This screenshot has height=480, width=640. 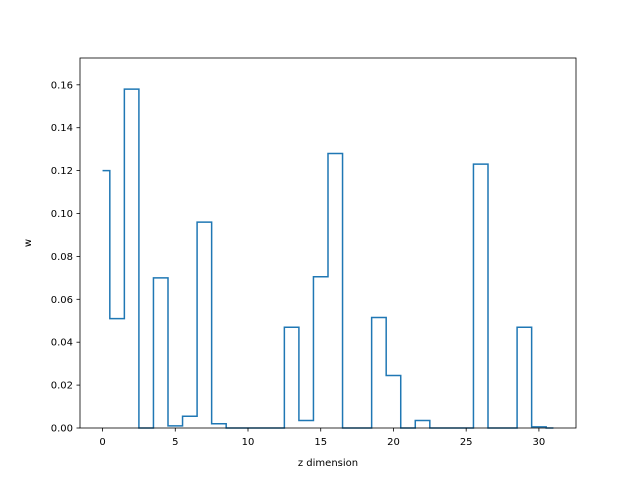 I want to click on y-tick-label: 0.16, so click(x=62, y=85).